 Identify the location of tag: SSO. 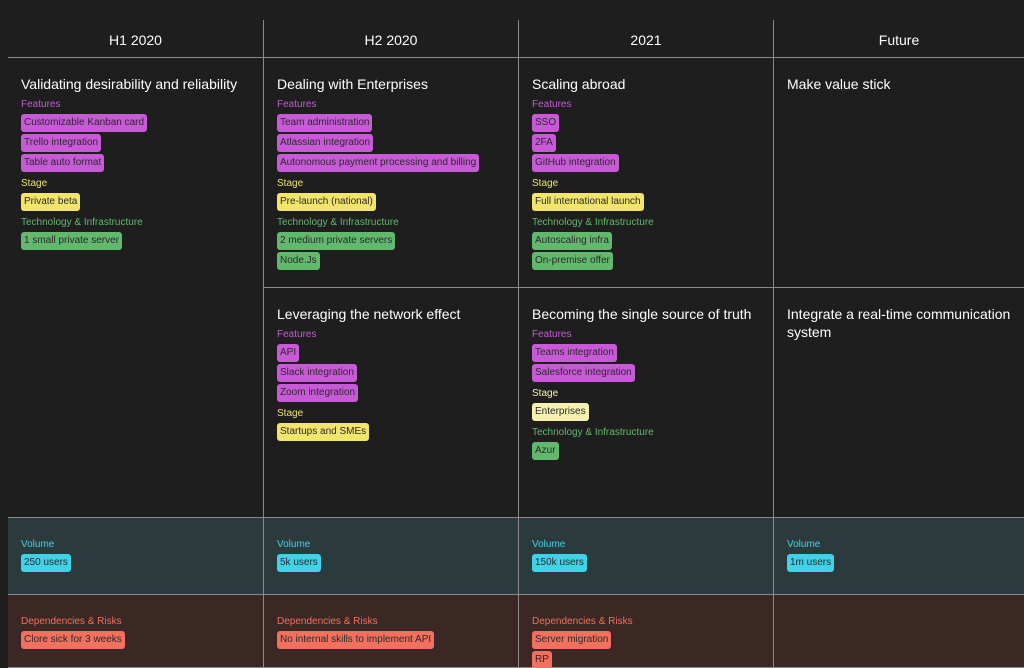
(546, 123).